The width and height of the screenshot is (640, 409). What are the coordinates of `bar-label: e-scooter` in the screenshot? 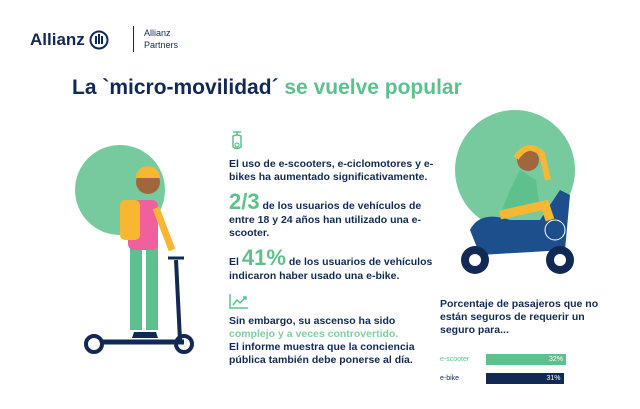 It's located at (455, 359).